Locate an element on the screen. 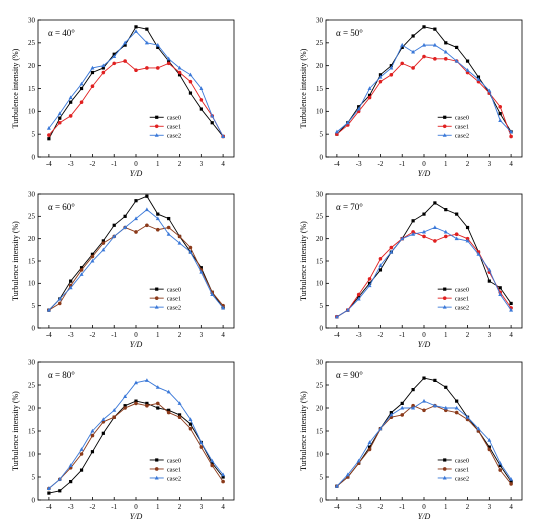 This screenshot has height=529, width=550. series-case2 is located at coordinates (424, 272).